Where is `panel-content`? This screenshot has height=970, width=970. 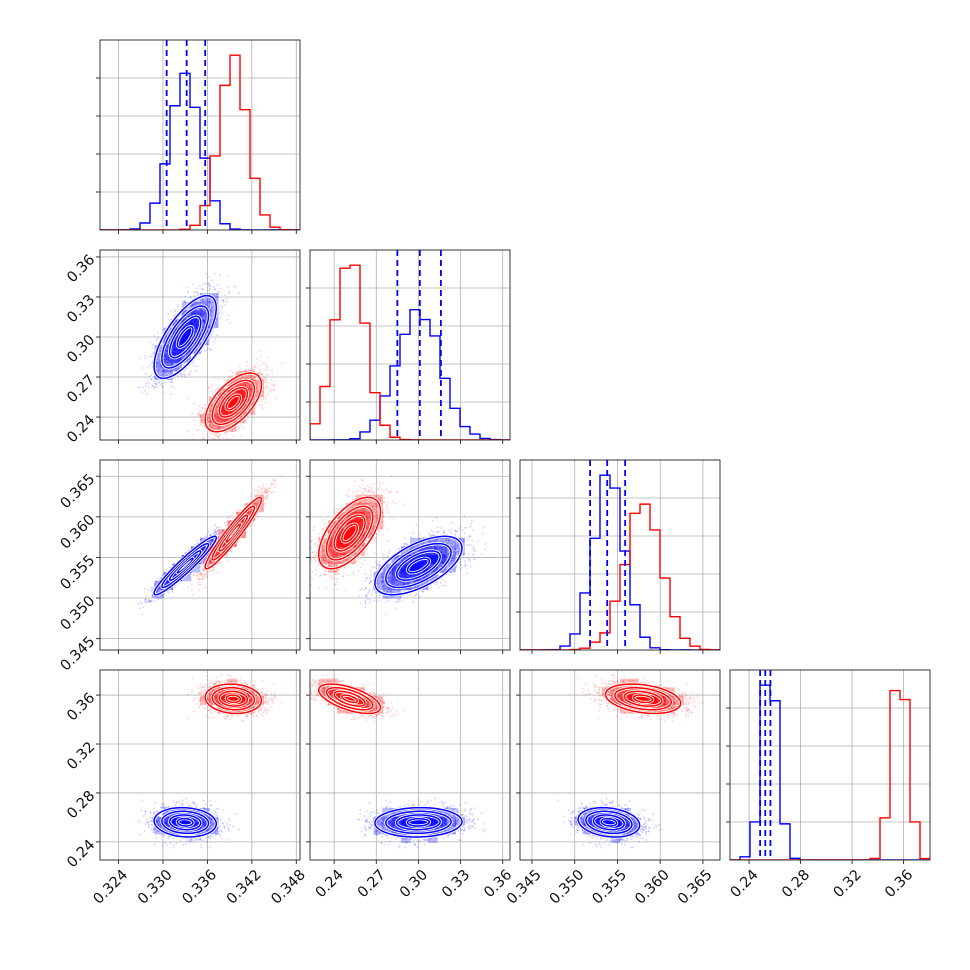
panel-content is located at coordinates (200, 135).